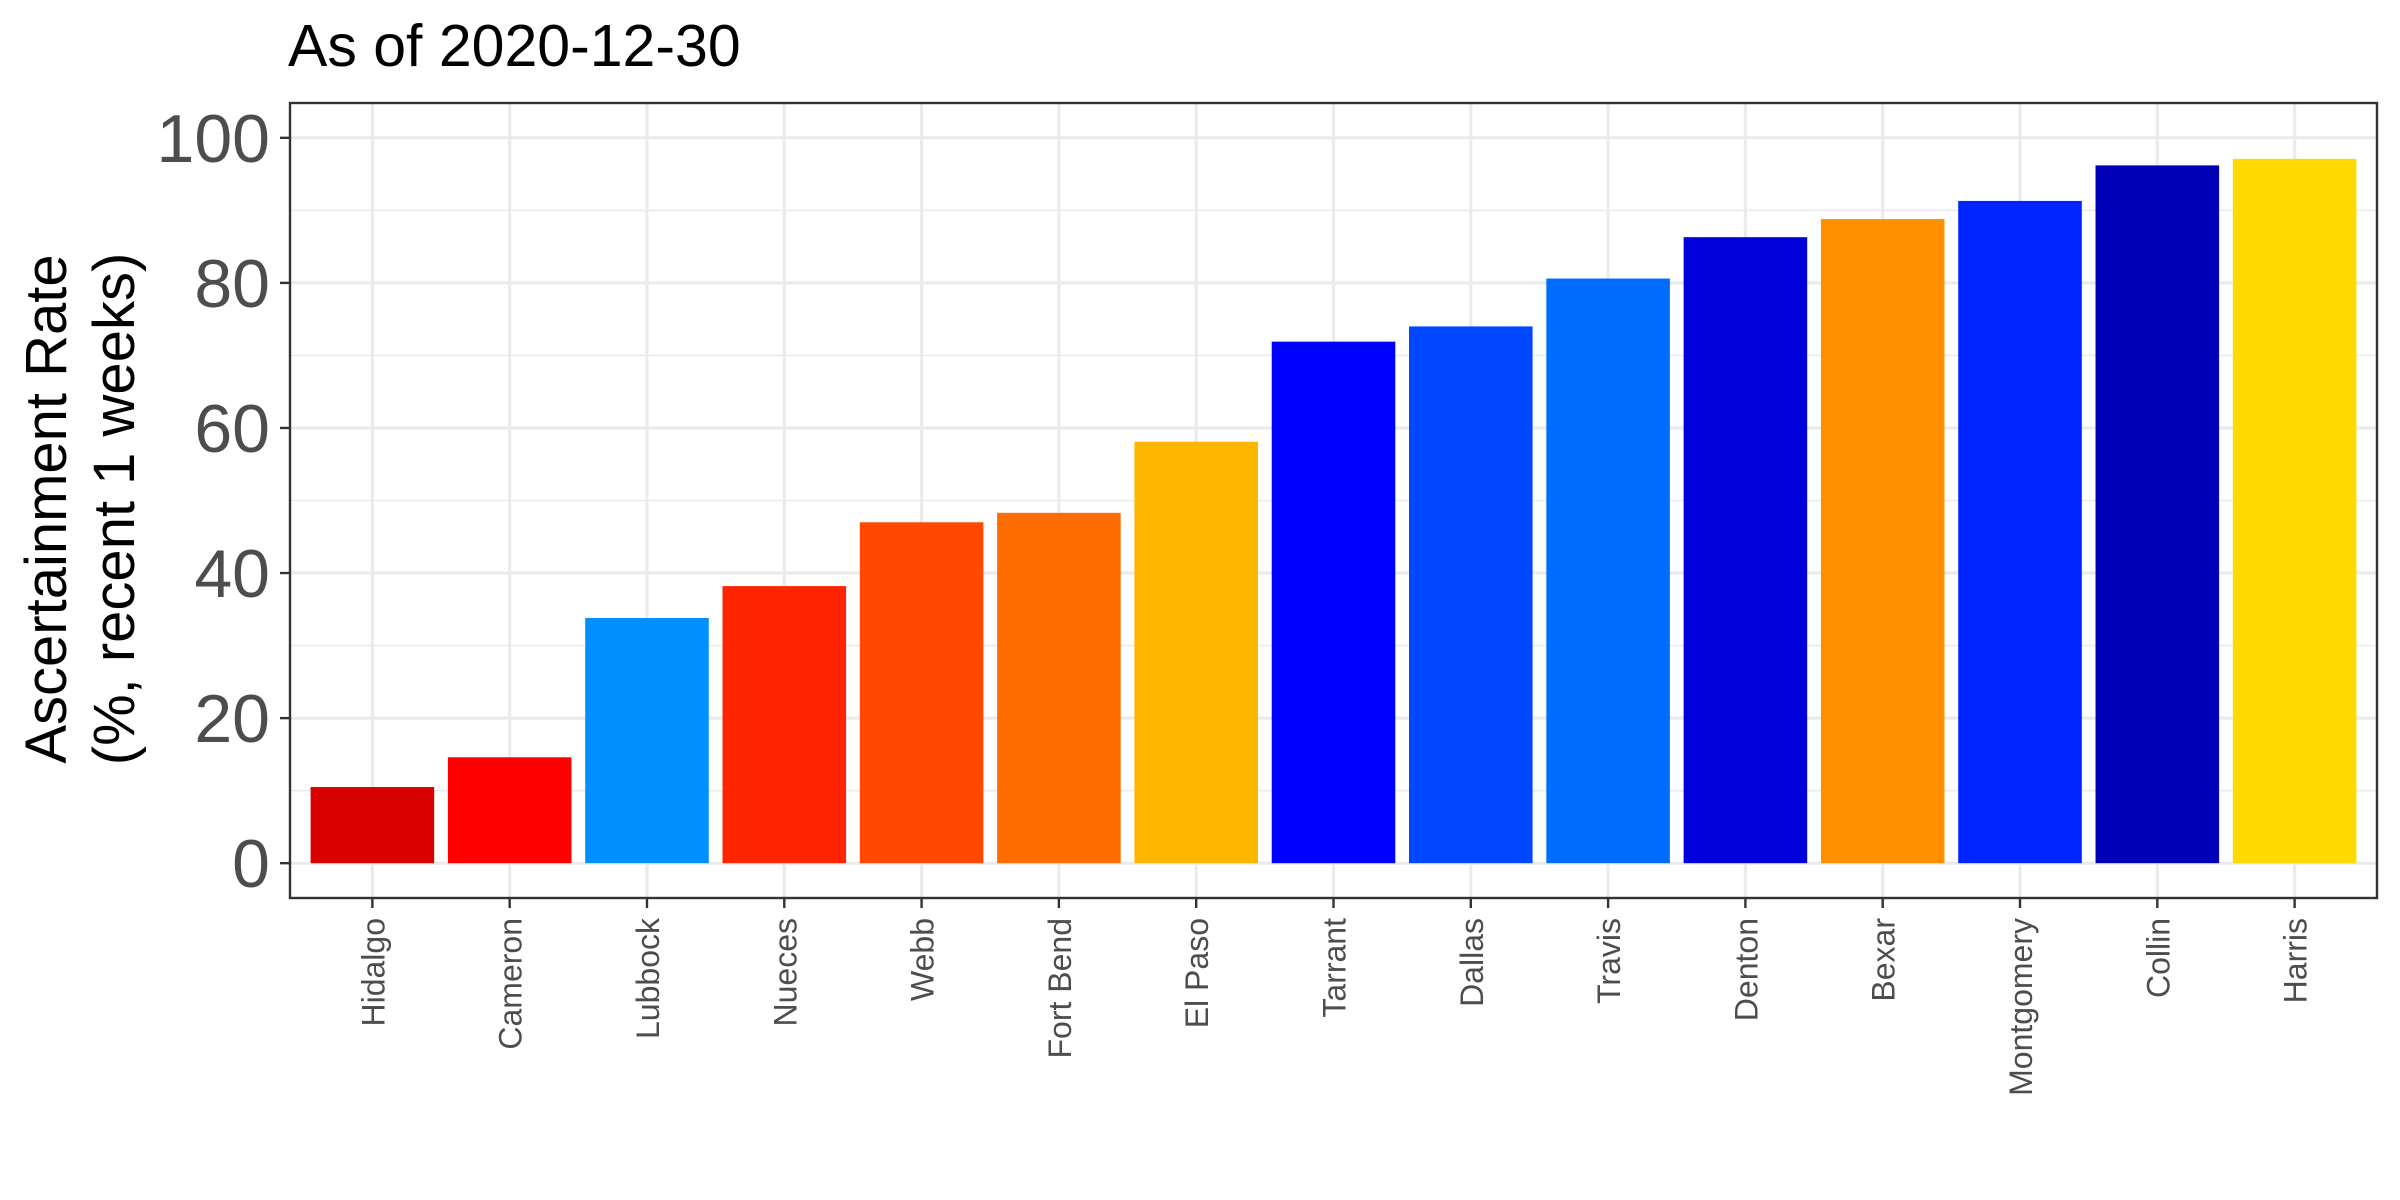 The image size is (2400, 1200). I want to click on bar-lubbock, so click(647, 741).